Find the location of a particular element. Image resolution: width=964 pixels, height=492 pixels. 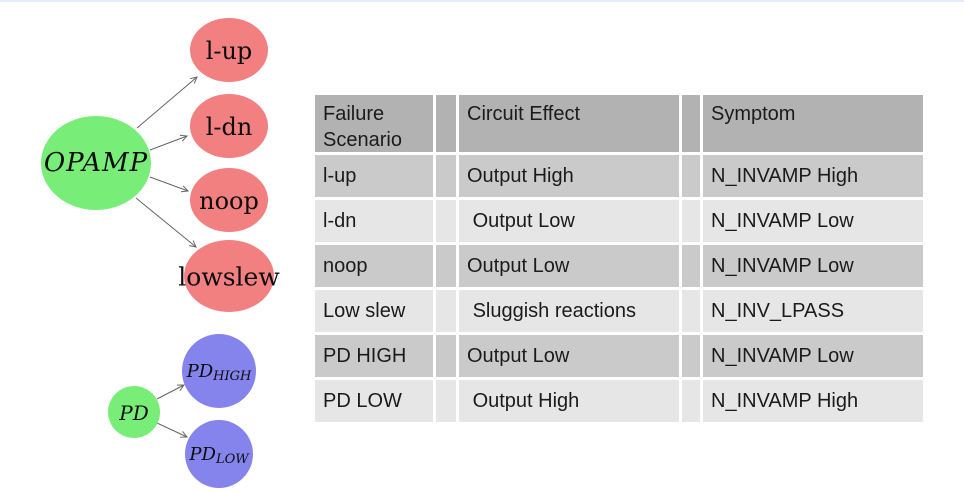

cell-scenario: l-dn is located at coordinates (374, 221).